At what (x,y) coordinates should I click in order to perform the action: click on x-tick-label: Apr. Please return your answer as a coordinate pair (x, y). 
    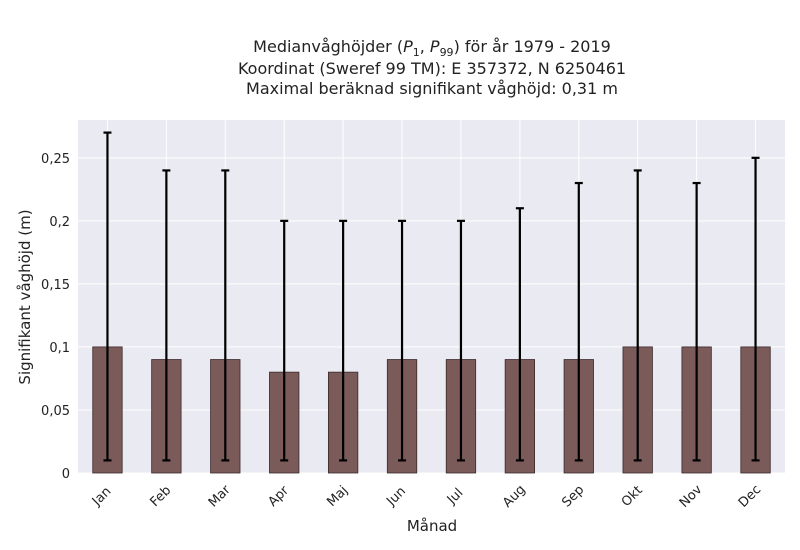
    Looking at the image, I should click on (278, 496).